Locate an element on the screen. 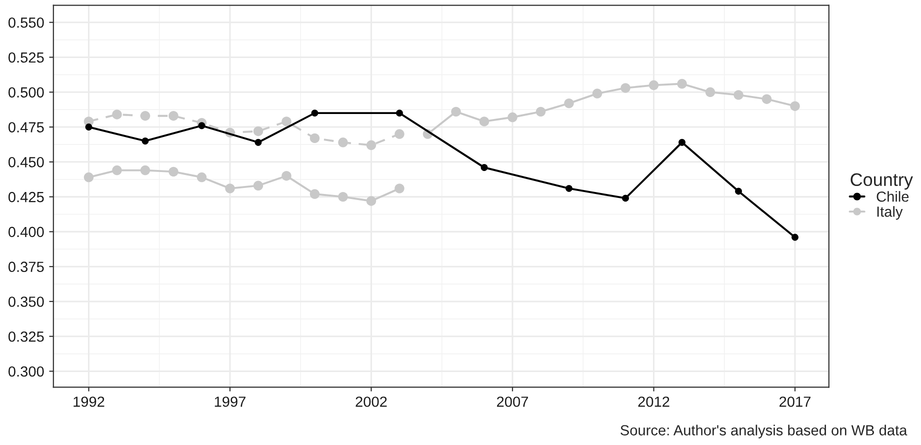 This screenshot has width=921, height=445. x-tick-label: 2002 is located at coordinates (371, 401).